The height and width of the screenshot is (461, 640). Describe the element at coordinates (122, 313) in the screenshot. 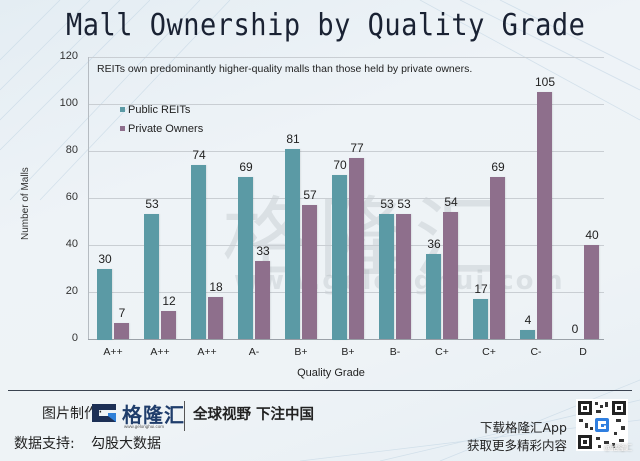

I see `bar-value-label: 7` at that location.